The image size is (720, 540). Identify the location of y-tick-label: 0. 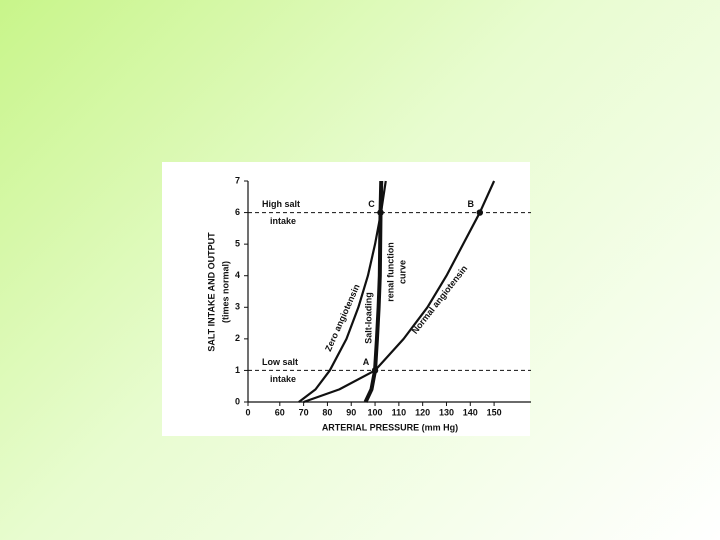
(237, 401).